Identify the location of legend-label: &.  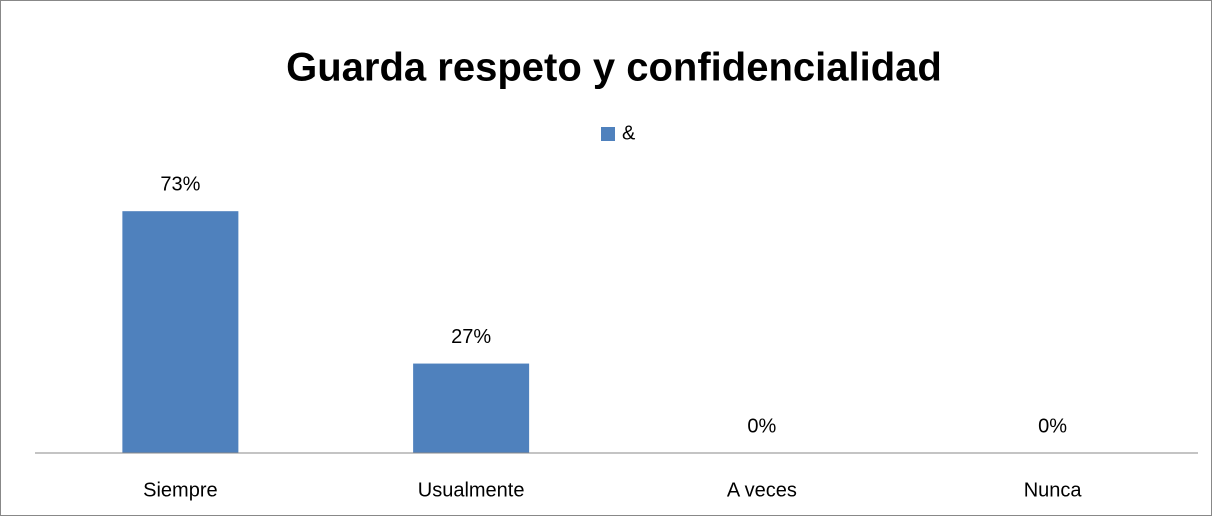
(629, 133).